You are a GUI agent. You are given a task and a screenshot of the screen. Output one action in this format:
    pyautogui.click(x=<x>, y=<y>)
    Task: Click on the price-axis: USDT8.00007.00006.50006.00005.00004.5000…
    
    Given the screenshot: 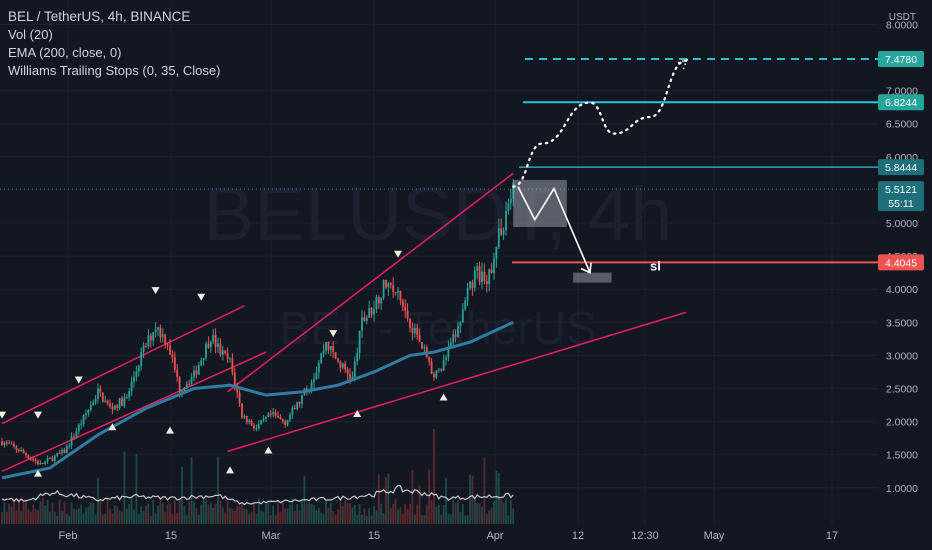 What is the action you would take?
    pyautogui.click(x=905, y=275)
    